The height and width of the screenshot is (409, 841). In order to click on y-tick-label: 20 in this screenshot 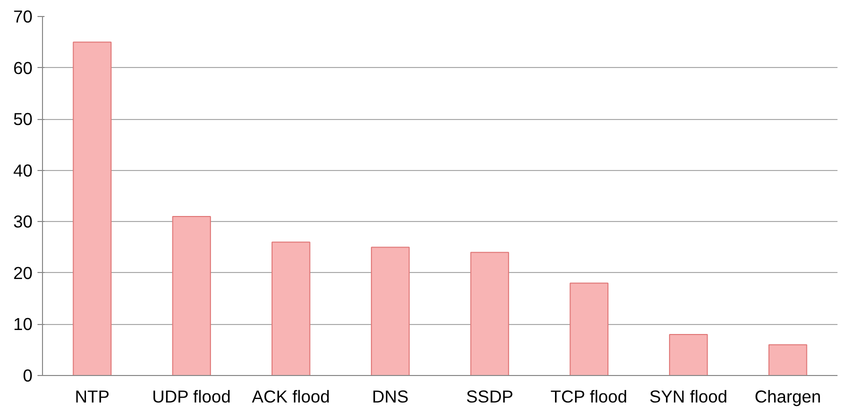, I will do `click(23, 272)`.